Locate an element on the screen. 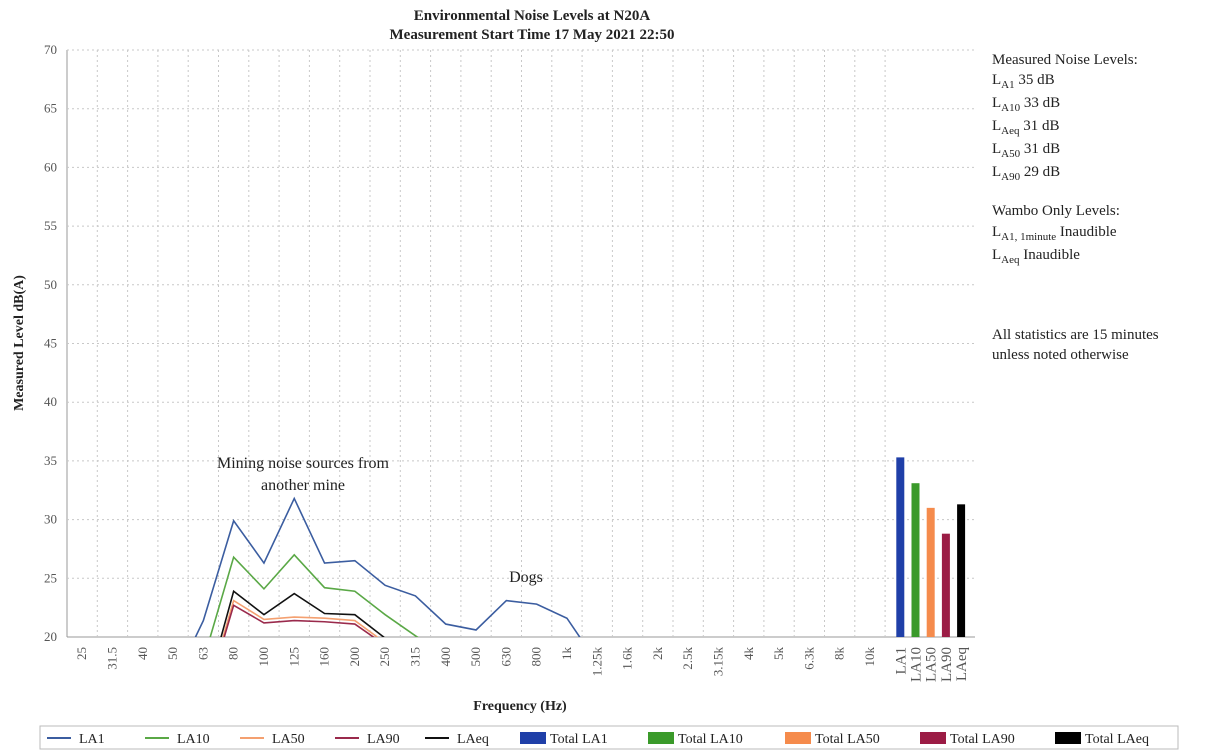 This screenshot has height=751, width=1215. y-tick-label: 65 is located at coordinates (50, 108).